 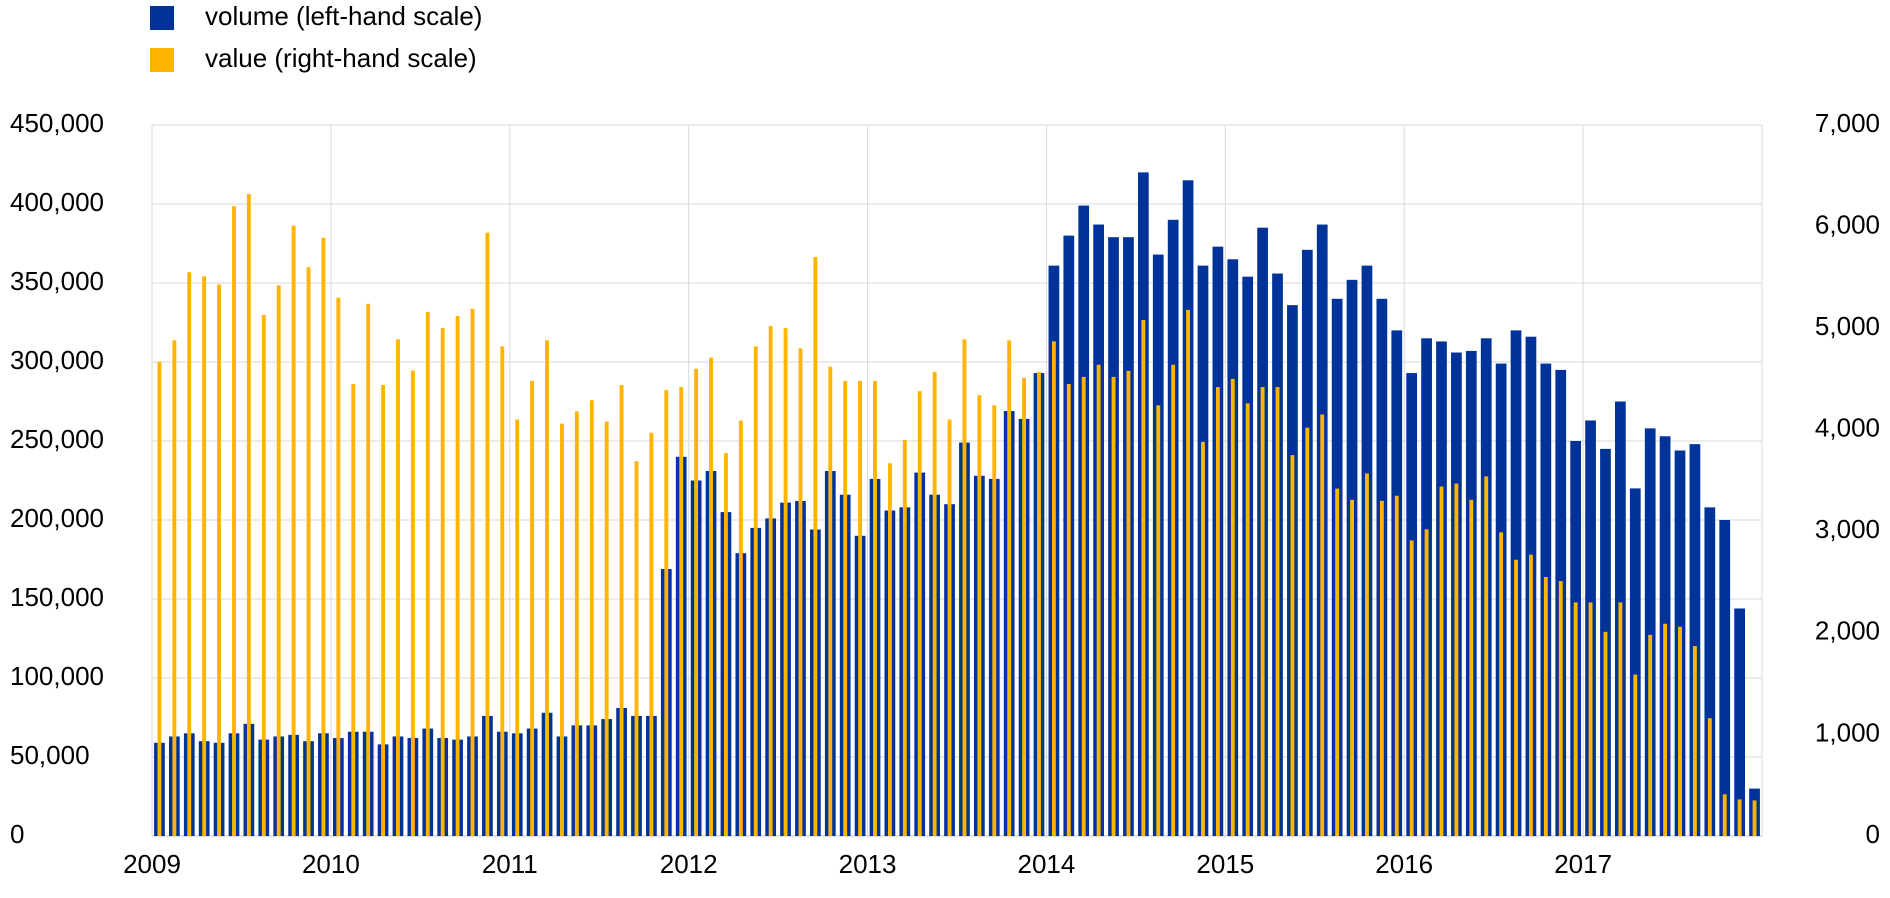 I want to click on y-tick-label: 300,000, so click(x=57, y=360).